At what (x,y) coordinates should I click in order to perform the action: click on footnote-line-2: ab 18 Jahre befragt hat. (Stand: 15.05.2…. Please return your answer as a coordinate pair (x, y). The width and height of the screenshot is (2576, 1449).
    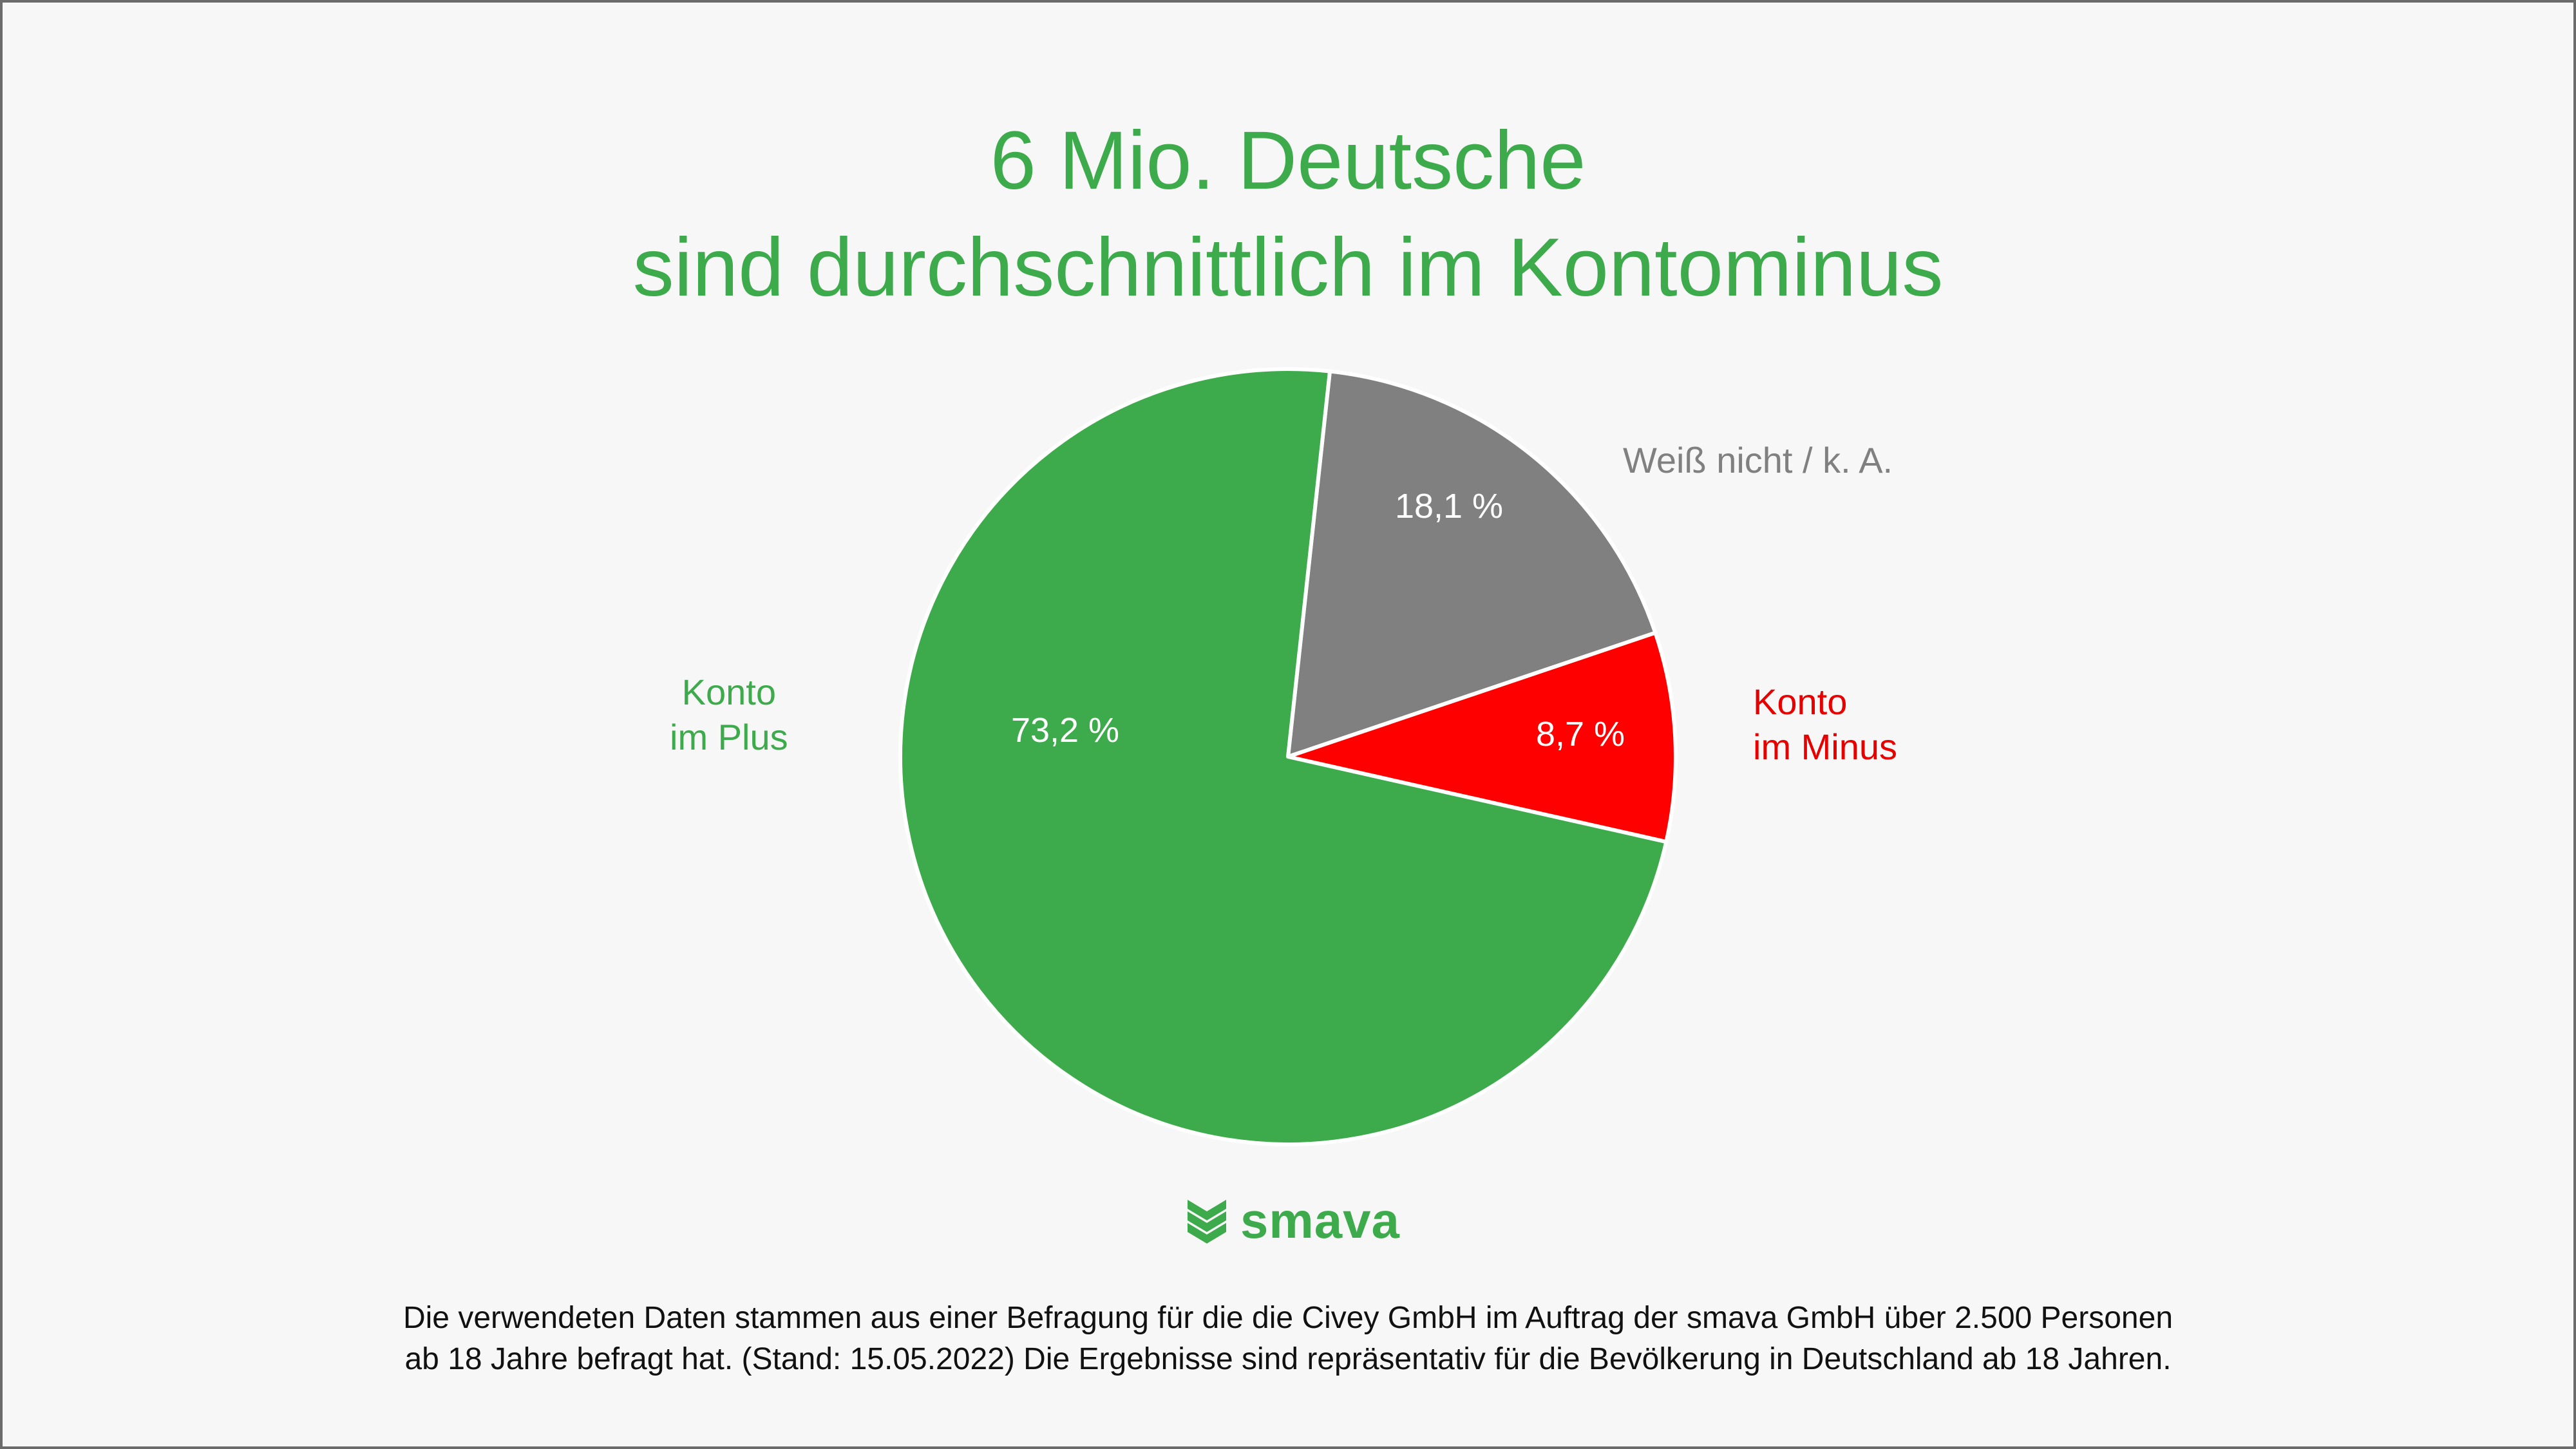
    Looking at the image, I should click on (1288, 1359).